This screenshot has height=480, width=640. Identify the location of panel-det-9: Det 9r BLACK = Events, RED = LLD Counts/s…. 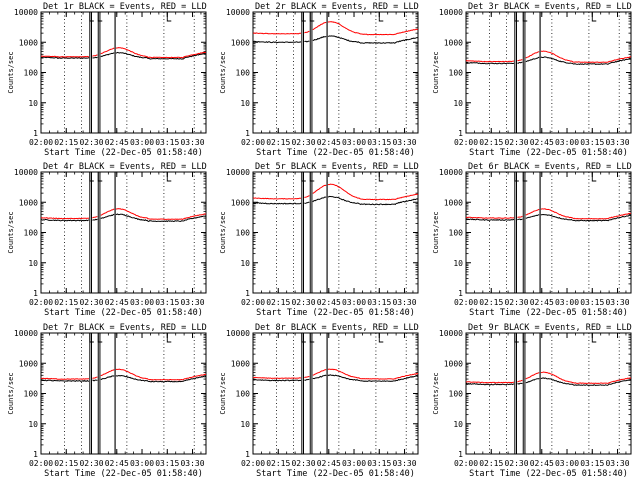
(532, 401).